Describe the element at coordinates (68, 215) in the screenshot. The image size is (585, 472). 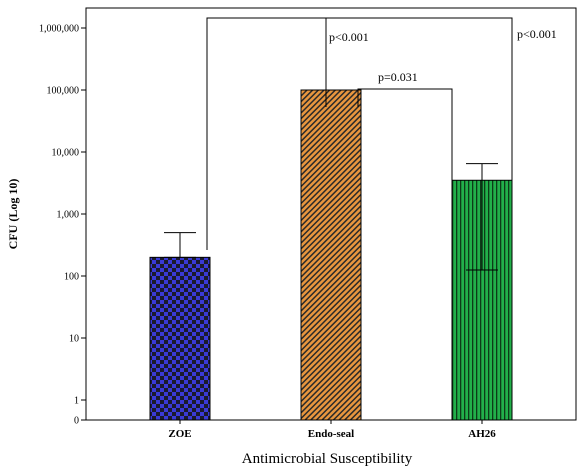
I see `y-tick-label: 1,000` at that location.